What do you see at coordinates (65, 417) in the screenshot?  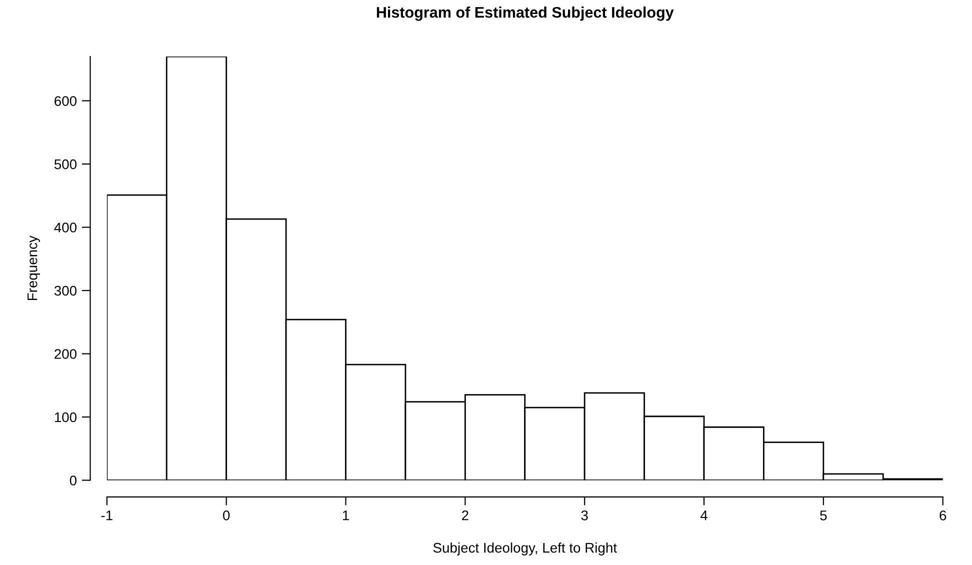 I see `y-tick-label: 100` at bounding box center [65, 417].